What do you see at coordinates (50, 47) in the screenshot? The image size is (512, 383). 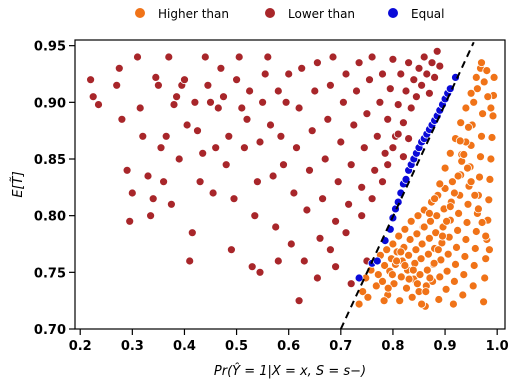 I see `y-tick-label: 0.95` at bounding box center [50, 47].